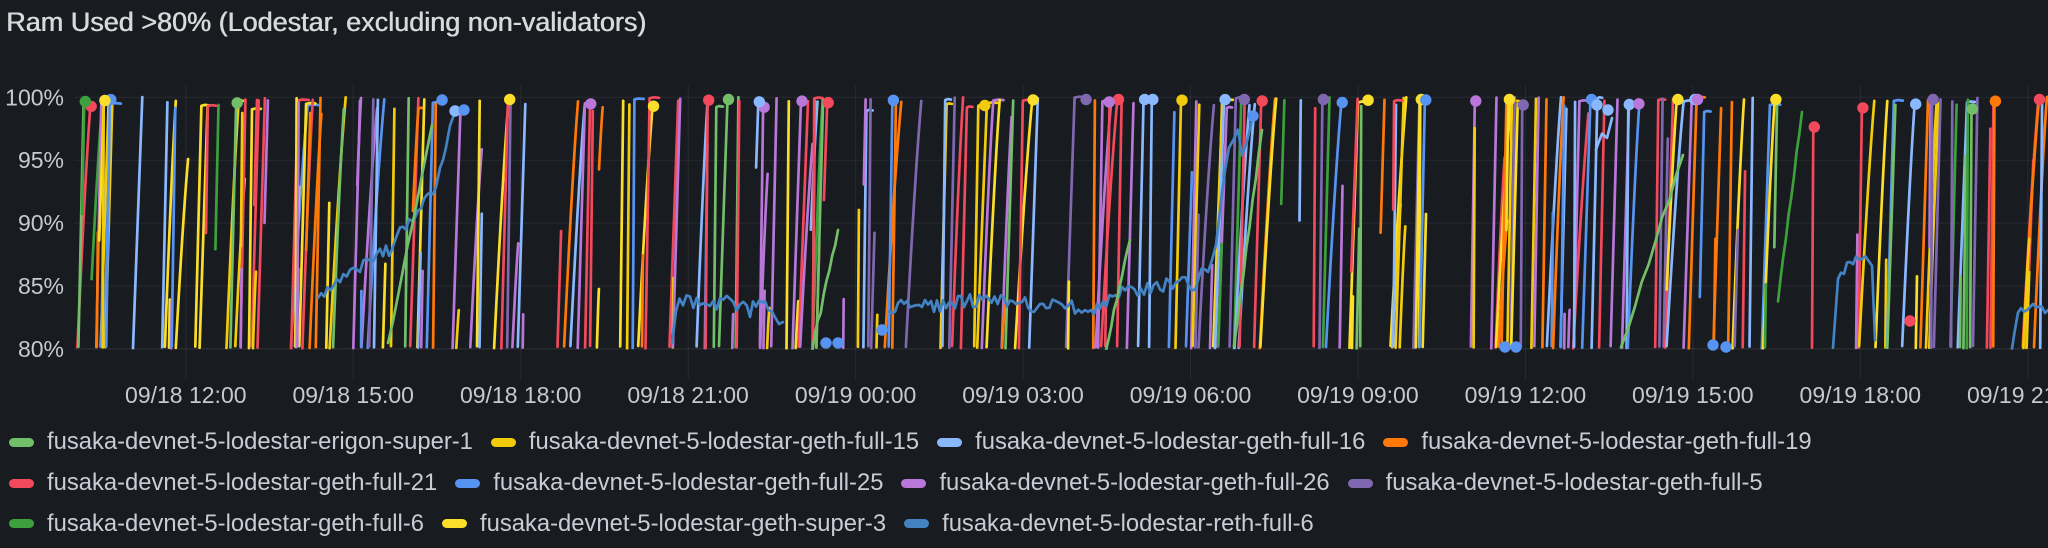 The height and width of the screenshot is (548, 2048). I want to click on svg-text: 09/19 09:00, so click(1358, 395).